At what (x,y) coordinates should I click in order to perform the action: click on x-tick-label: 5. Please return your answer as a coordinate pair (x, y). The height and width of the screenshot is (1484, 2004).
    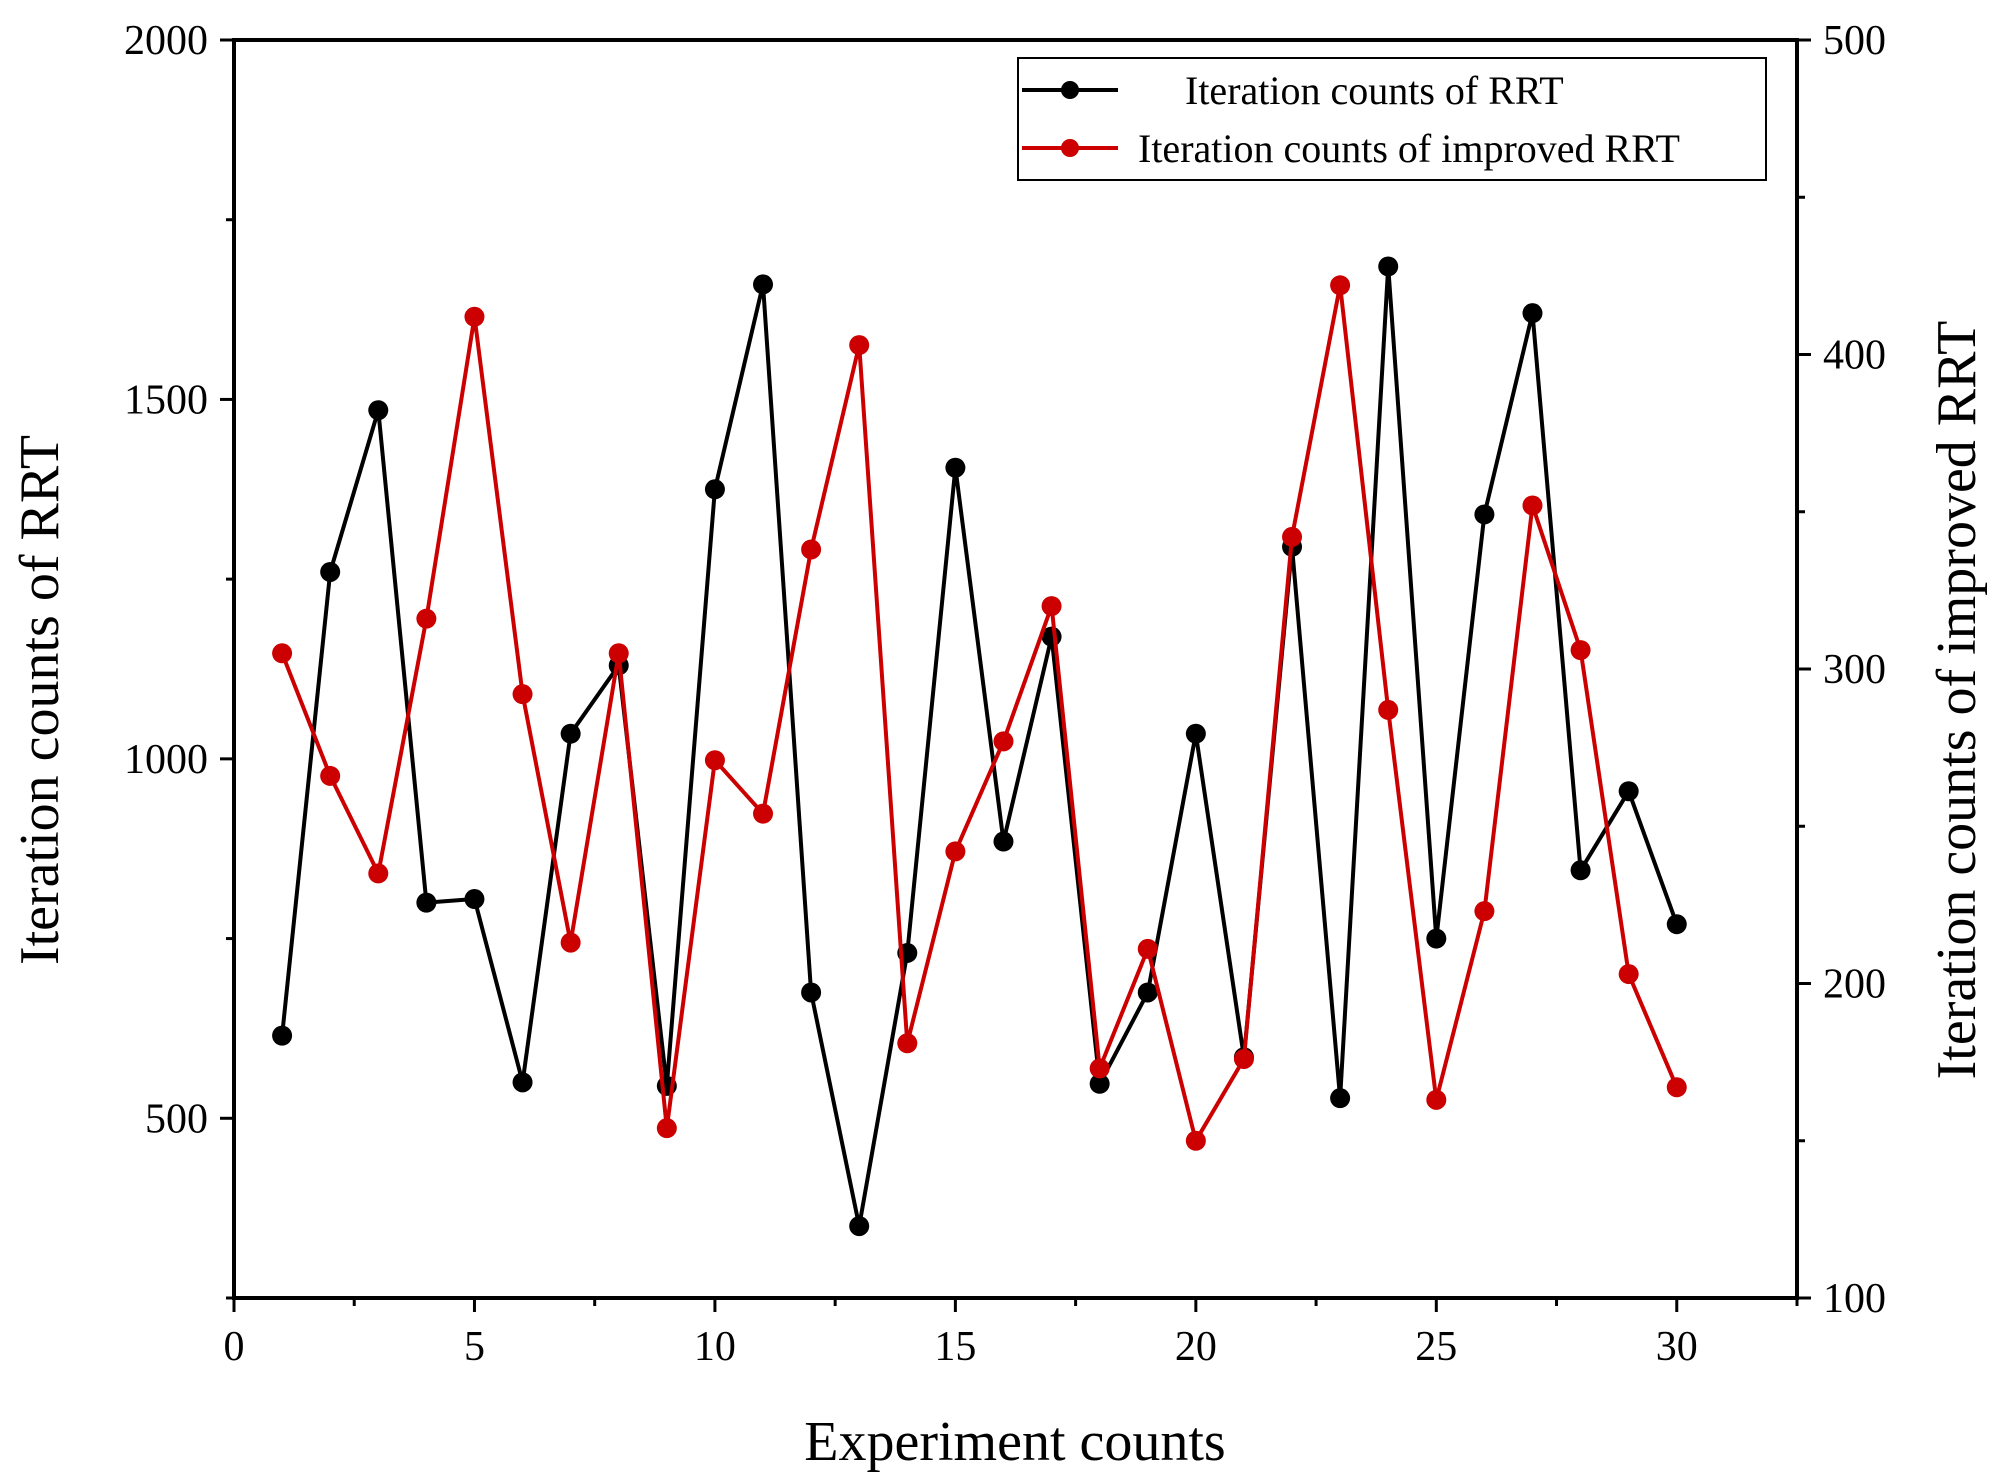
    Looking at the image, I should click on (474, 1347).